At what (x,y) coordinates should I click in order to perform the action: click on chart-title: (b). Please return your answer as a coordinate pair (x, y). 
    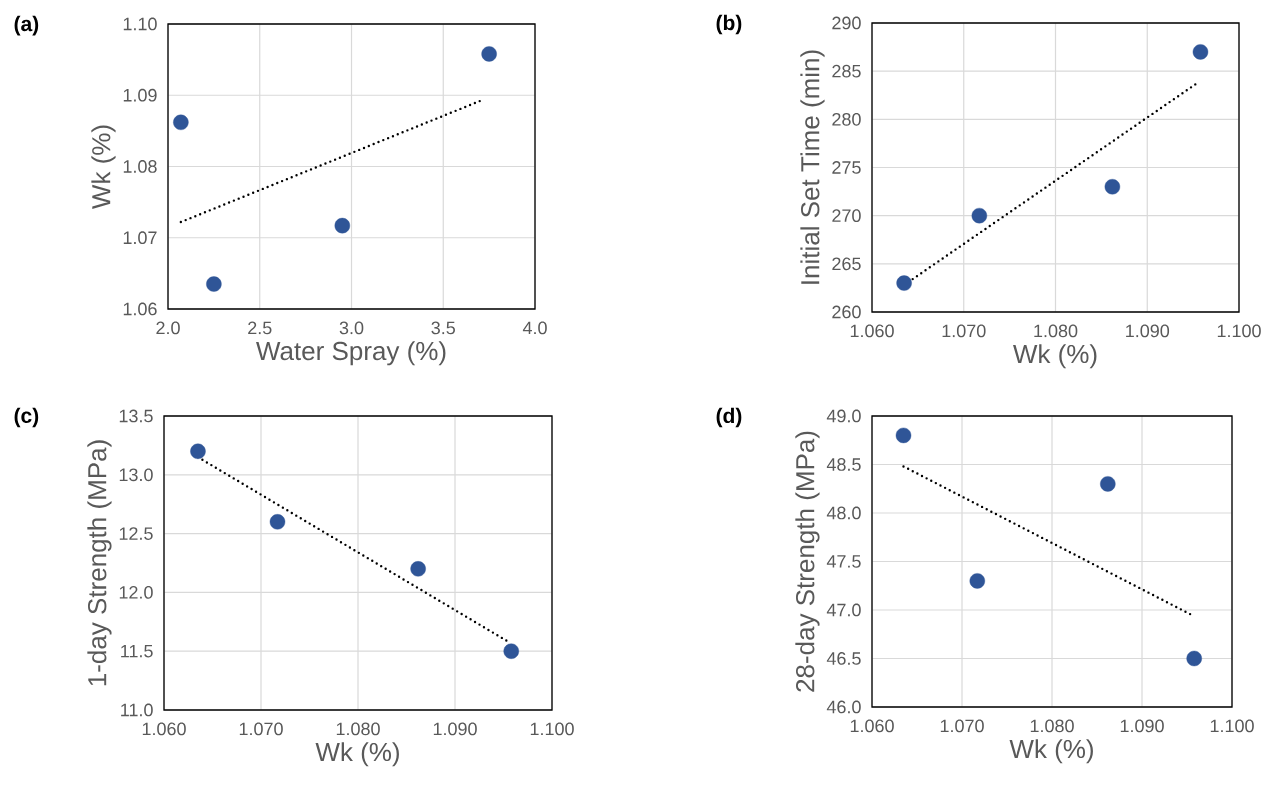
    Looking at the image, I should click on (729, 24).